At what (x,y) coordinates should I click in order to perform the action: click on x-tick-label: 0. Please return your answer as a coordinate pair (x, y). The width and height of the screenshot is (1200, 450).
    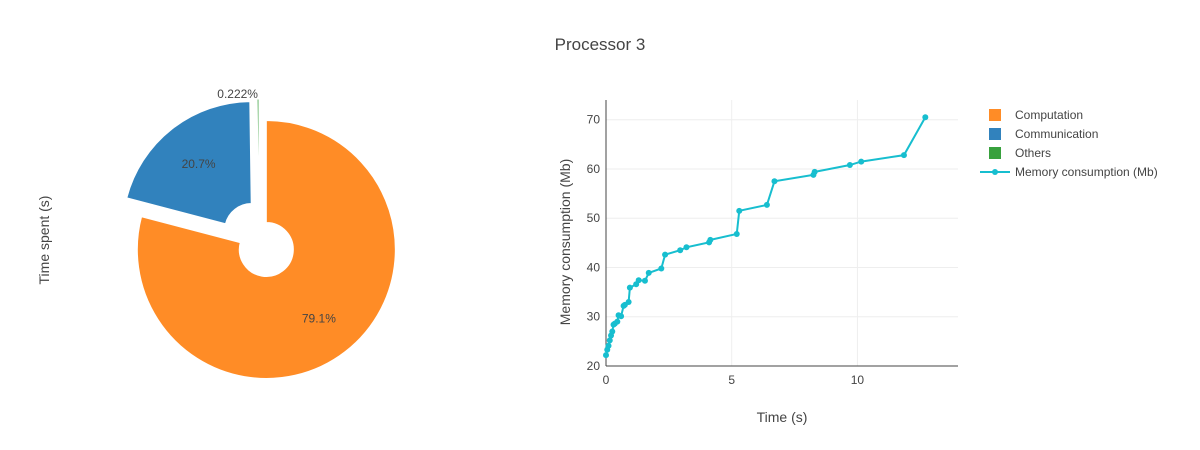
    Looking at the image, I should click on (606, 380).